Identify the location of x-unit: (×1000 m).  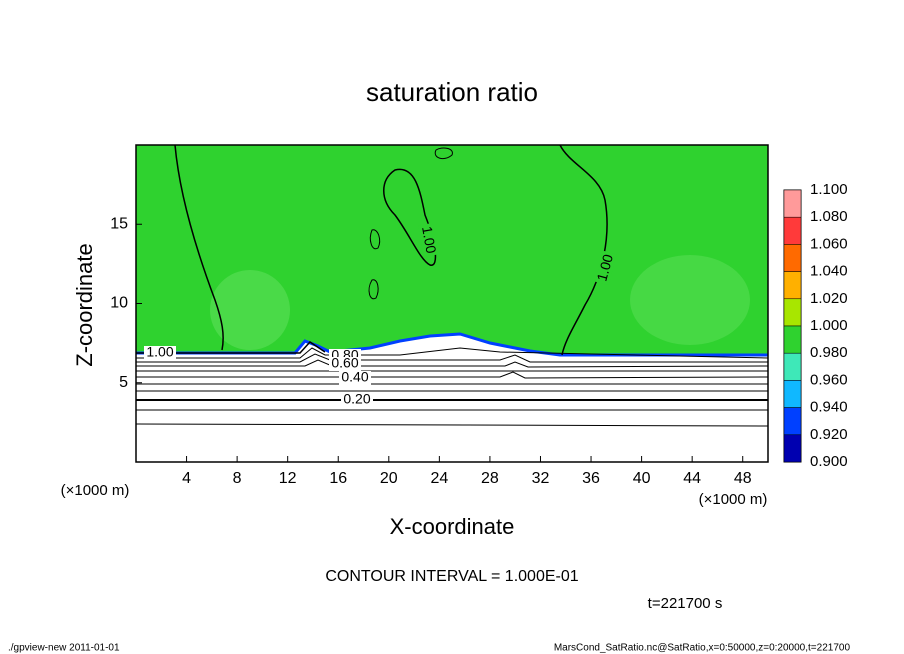
(733, 499).